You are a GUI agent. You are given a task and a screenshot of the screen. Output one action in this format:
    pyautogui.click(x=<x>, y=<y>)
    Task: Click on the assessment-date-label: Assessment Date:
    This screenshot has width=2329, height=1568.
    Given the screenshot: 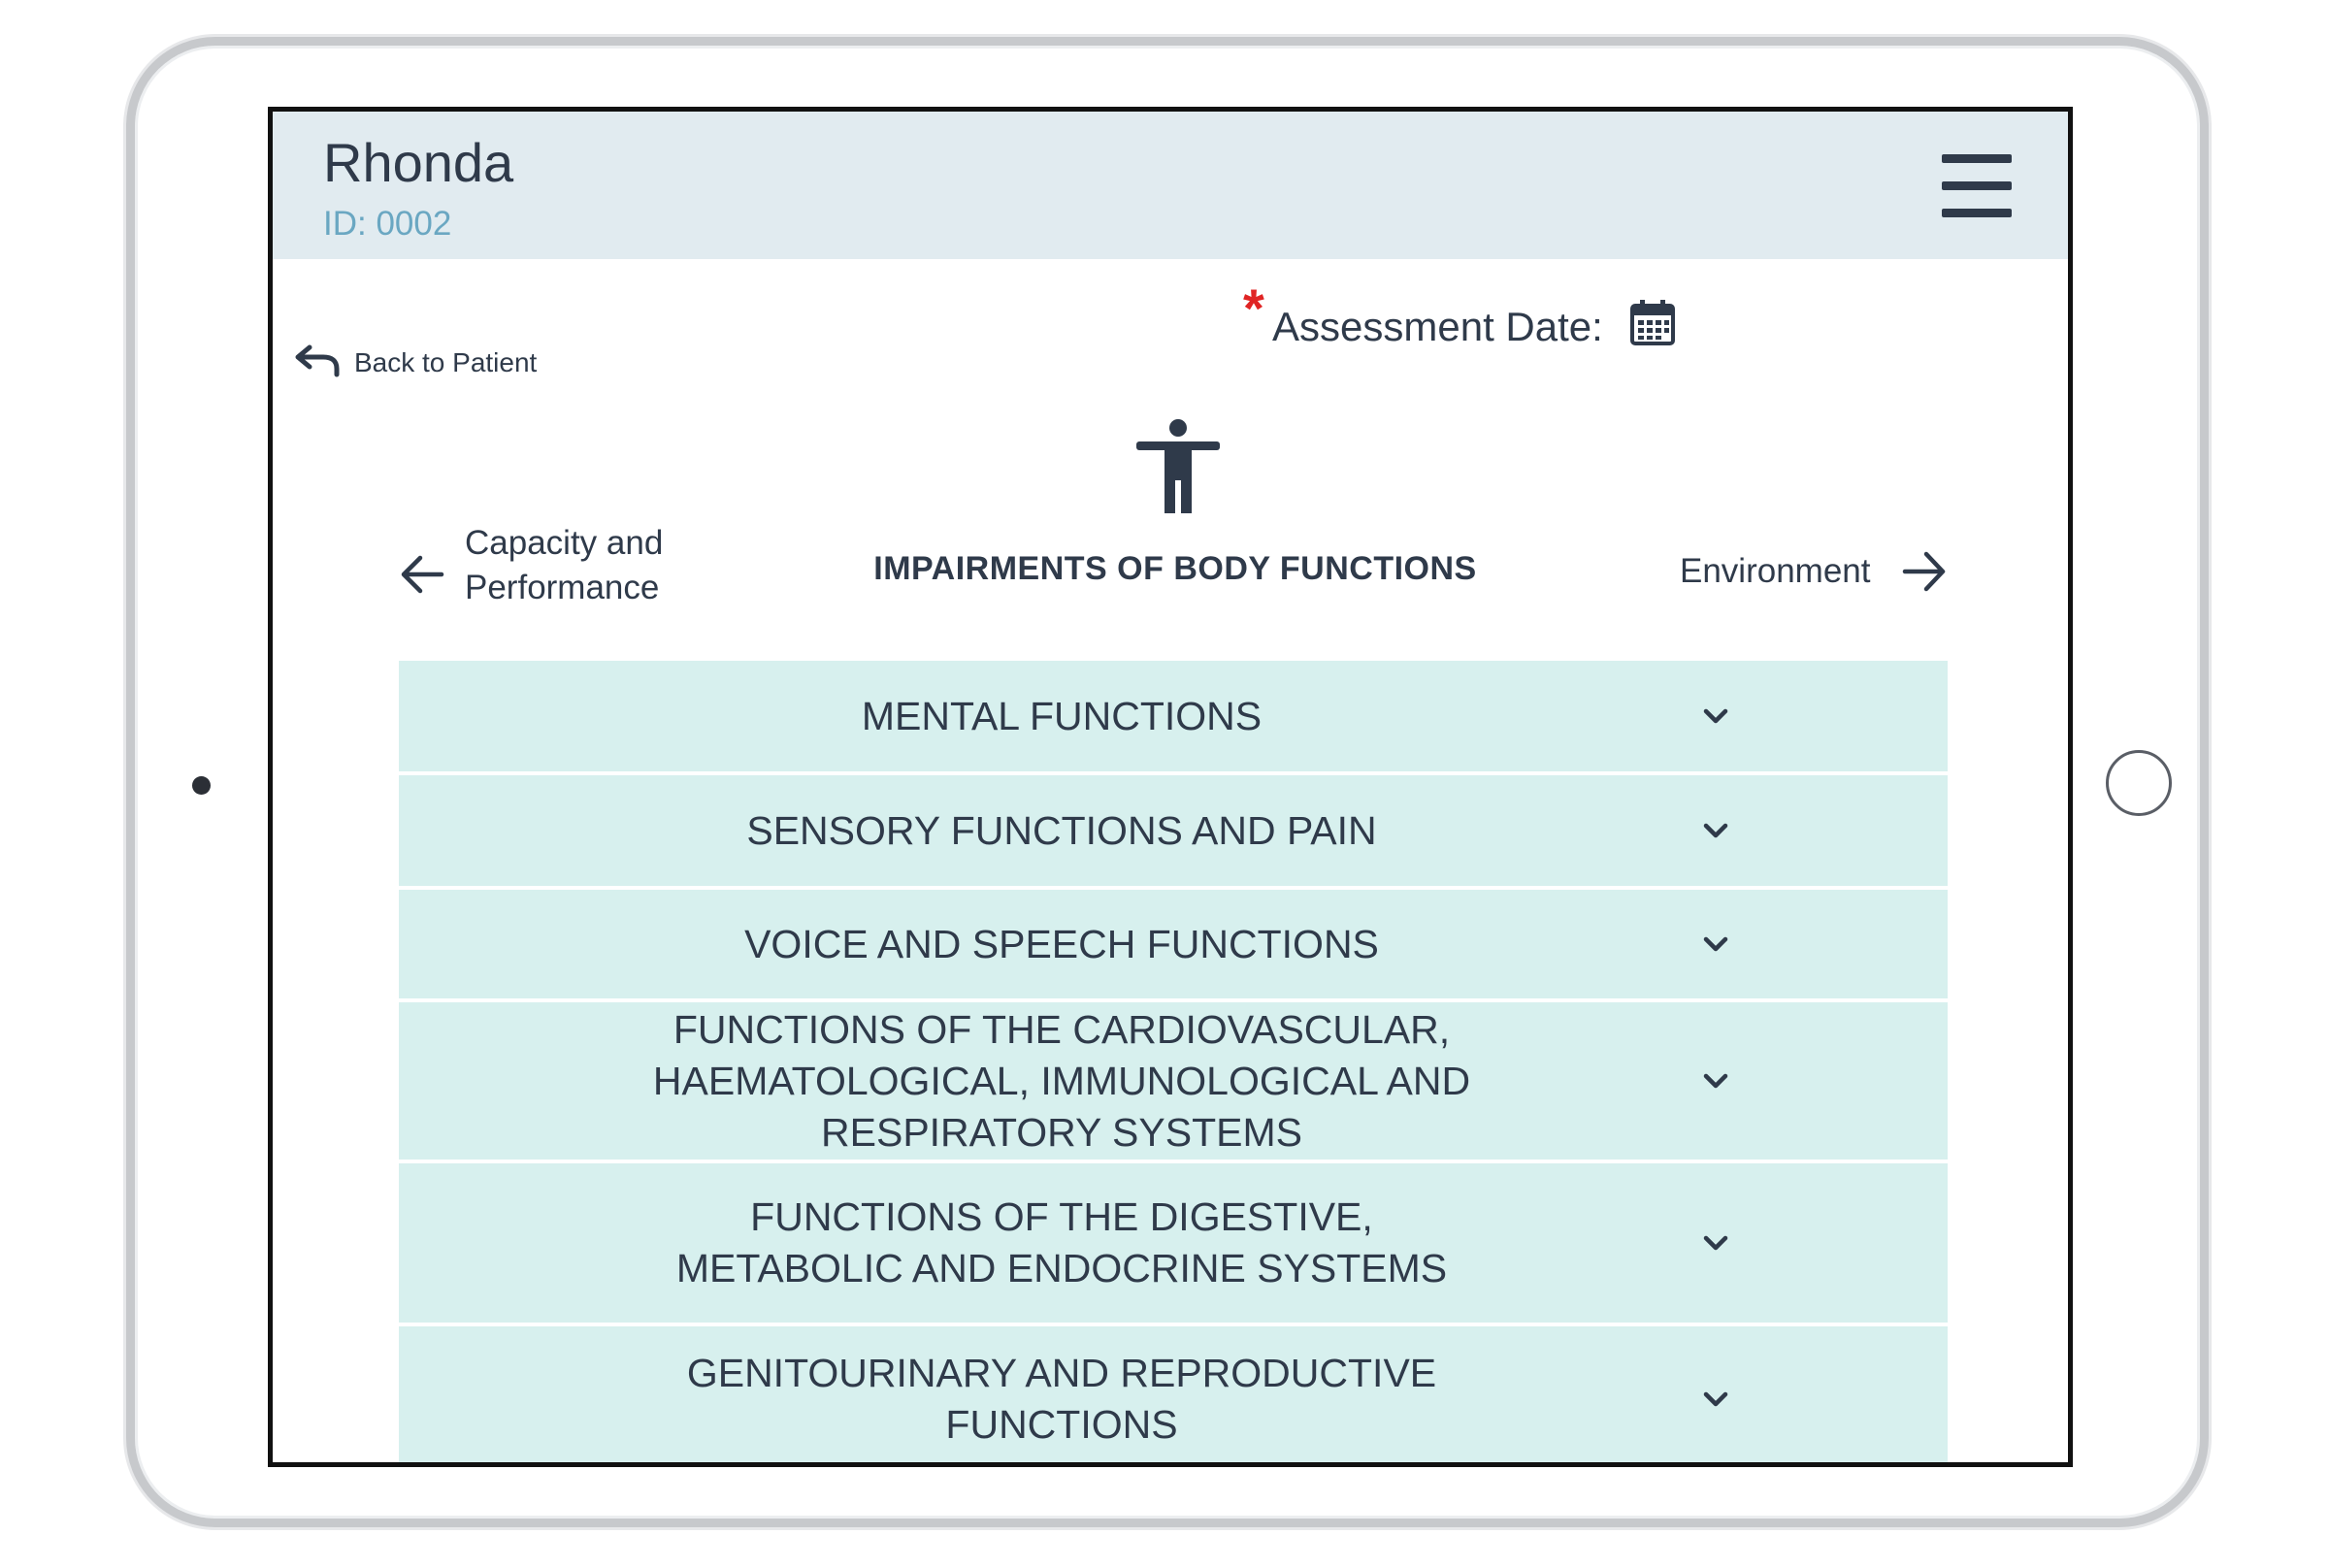 What is the action you would take?
    pyautogui.click(x=1437, y=326)
    